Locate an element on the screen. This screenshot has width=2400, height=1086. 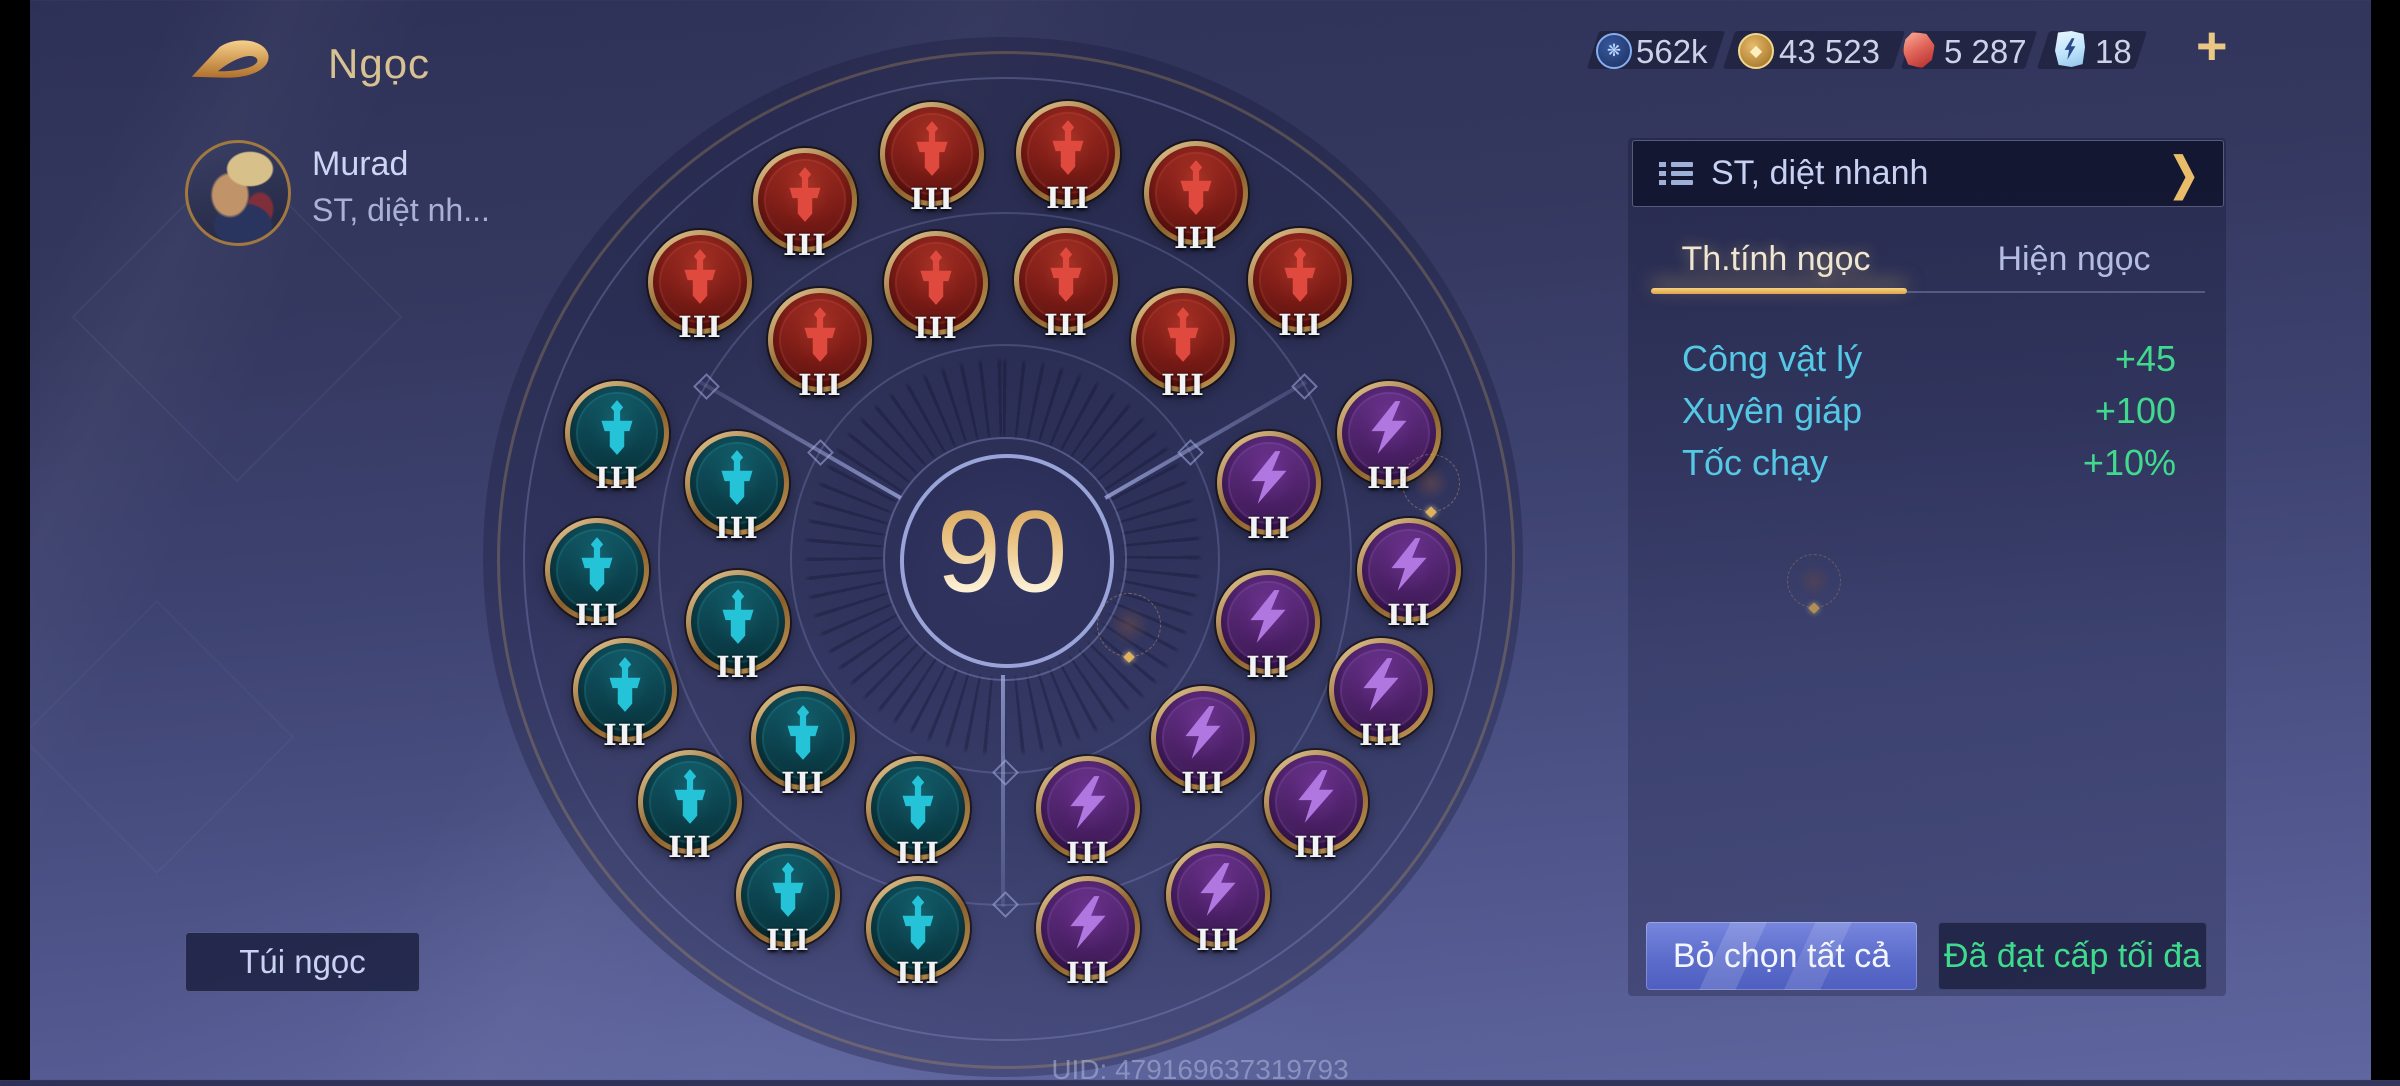
rune-bag-button: Túi ngọc is located at coordinates (302, 962).